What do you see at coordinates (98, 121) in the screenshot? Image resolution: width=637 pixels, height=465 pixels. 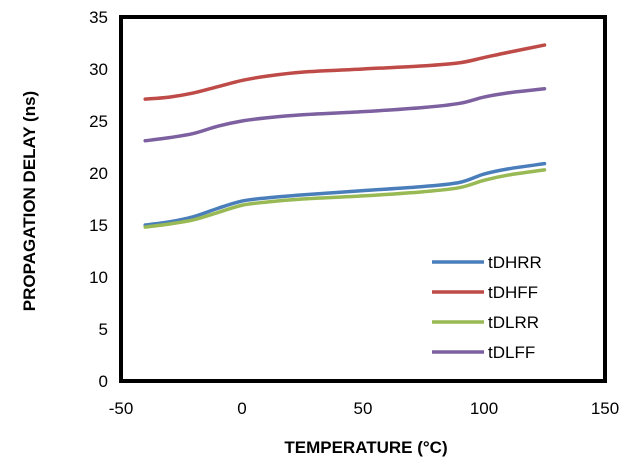 I see `y-tick-label: 25` at bounding box center [98, 121].